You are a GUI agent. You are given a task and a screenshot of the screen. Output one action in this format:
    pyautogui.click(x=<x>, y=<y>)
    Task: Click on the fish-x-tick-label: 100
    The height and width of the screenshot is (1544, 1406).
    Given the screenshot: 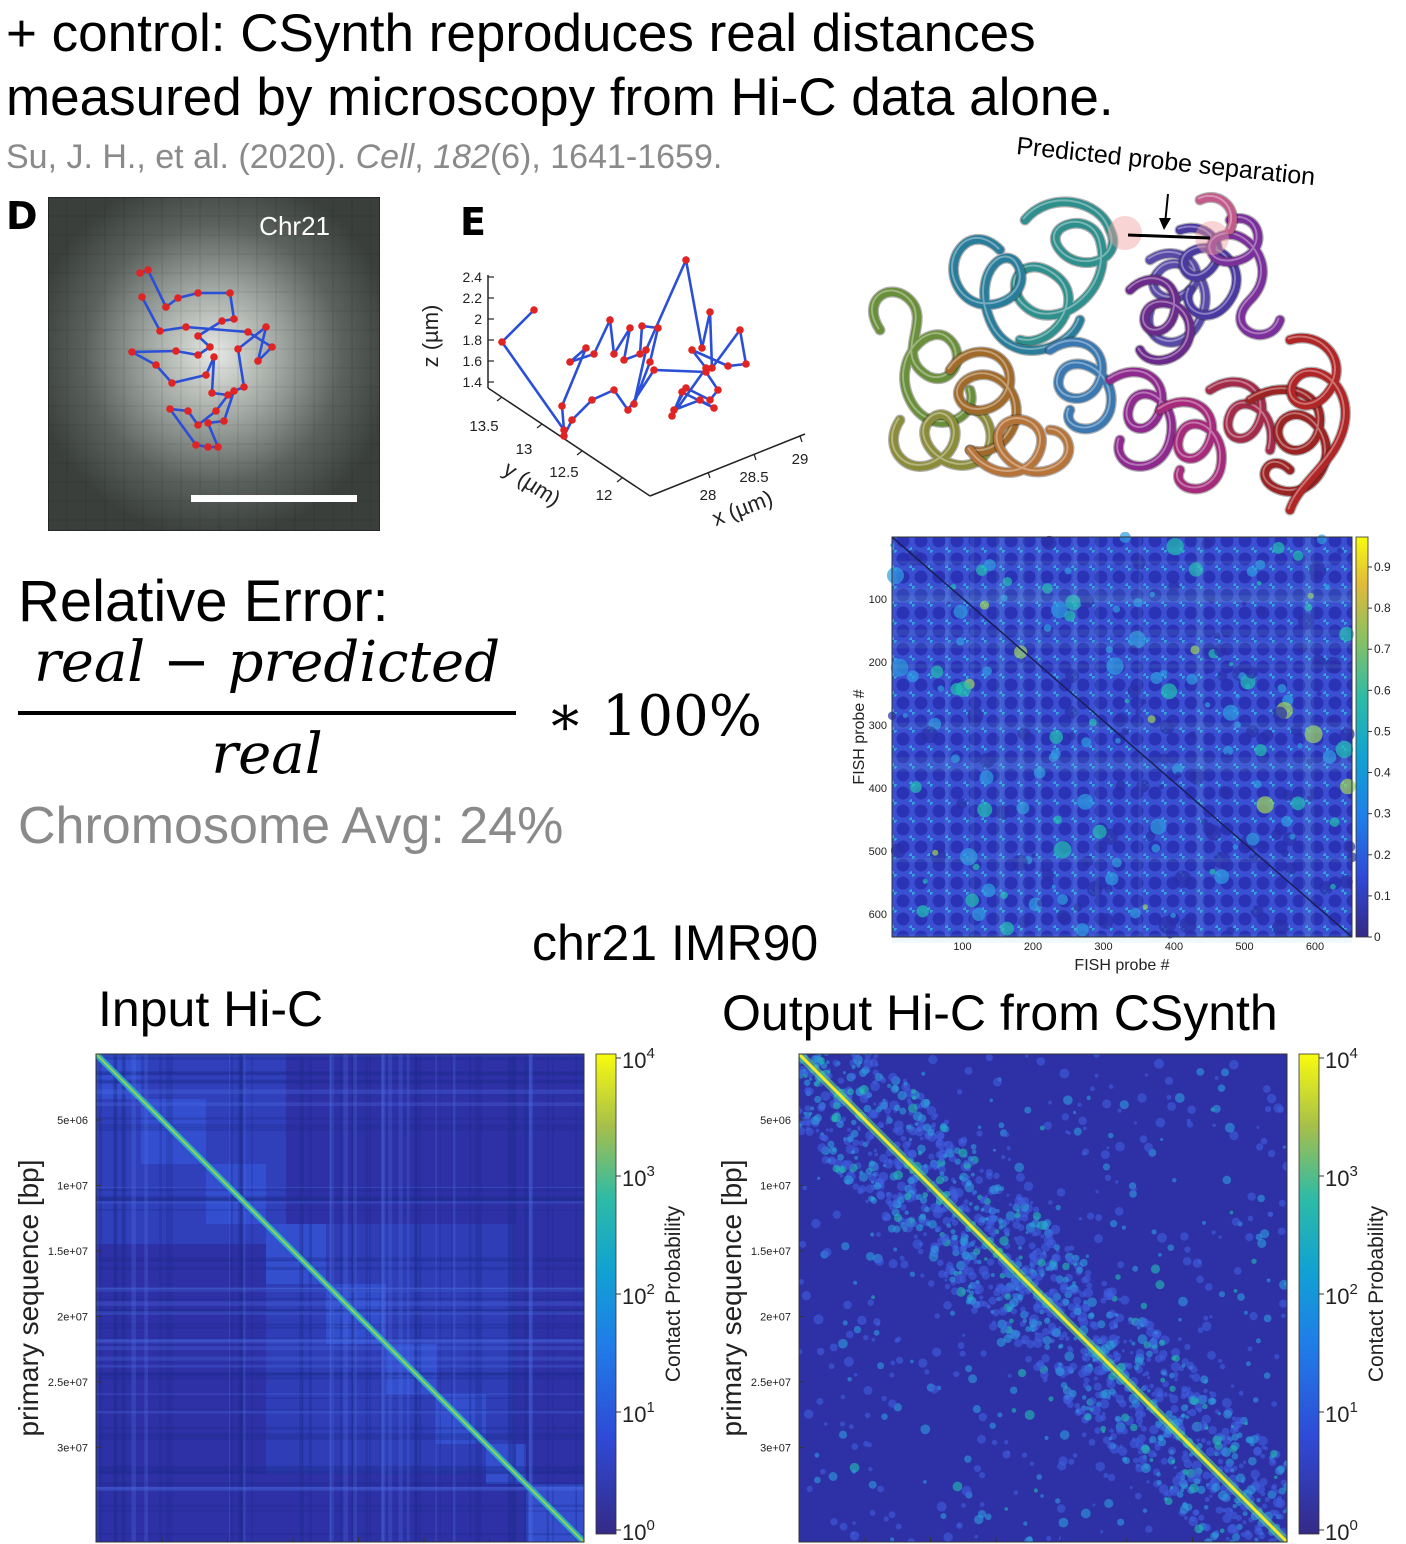 What is the action you would take?
    pyautogui.click(x=962, y=947)
    